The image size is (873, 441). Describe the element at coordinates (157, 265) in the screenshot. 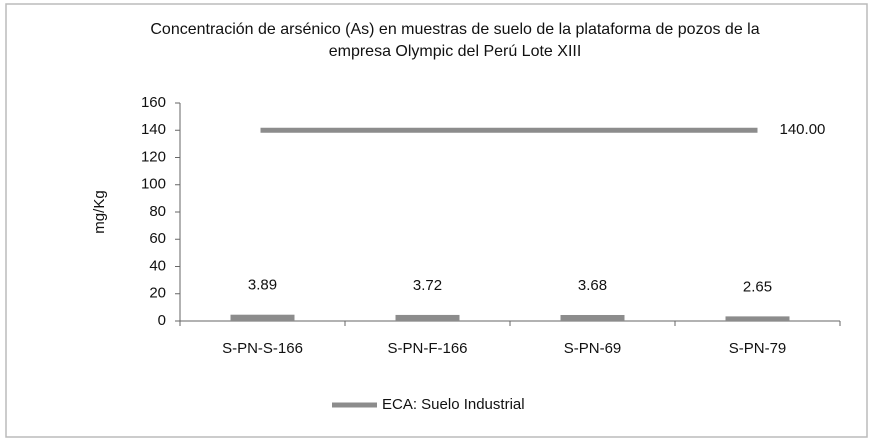

I see `y-tick-label: 40` at that location.